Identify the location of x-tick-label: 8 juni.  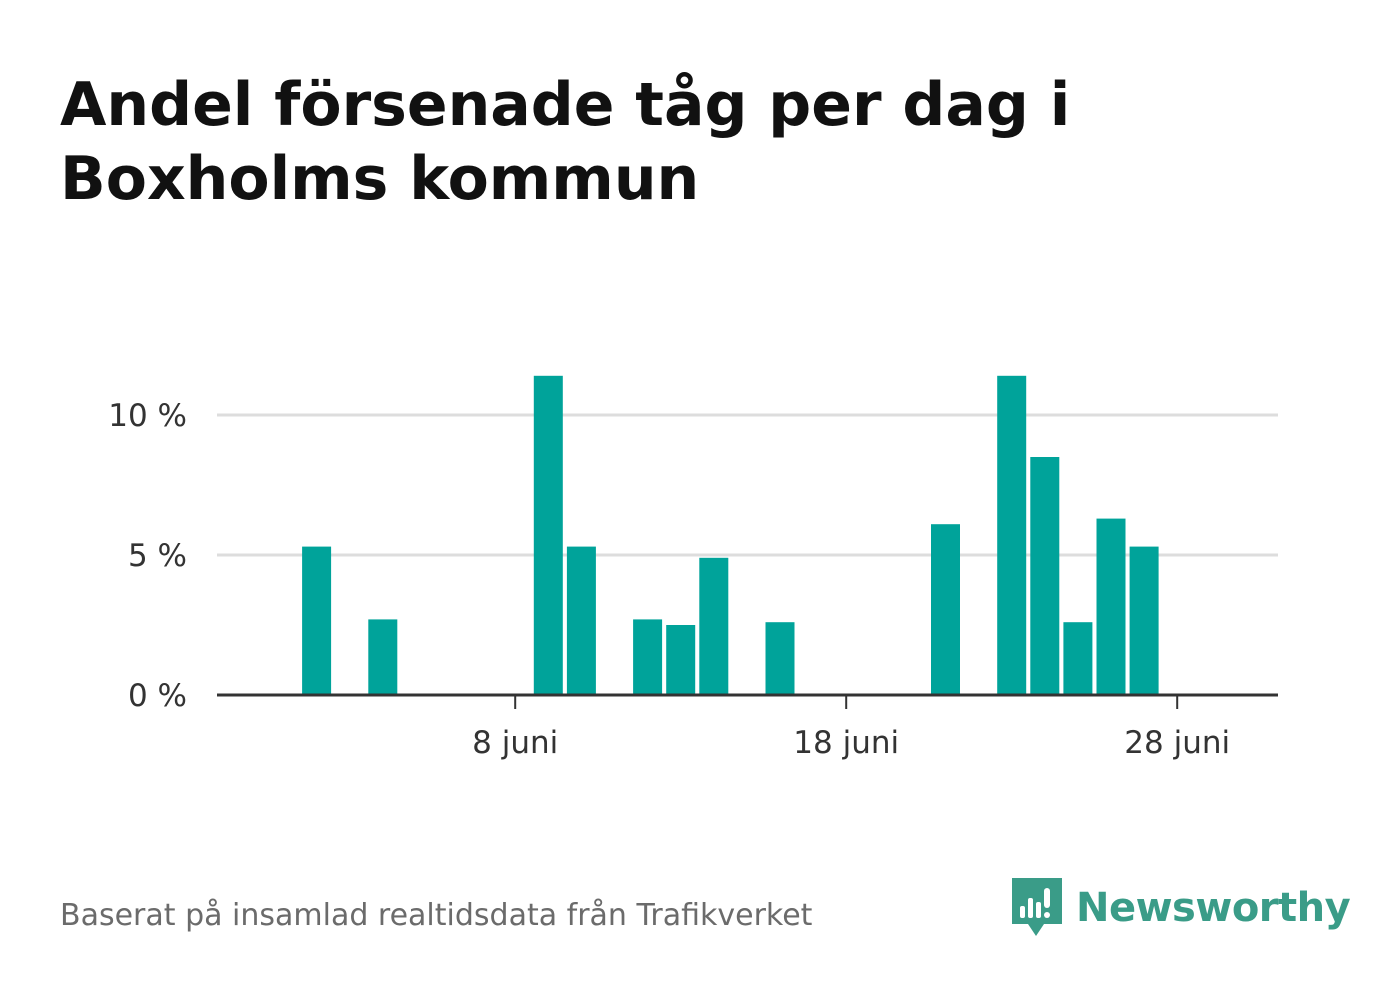
(515, 743).